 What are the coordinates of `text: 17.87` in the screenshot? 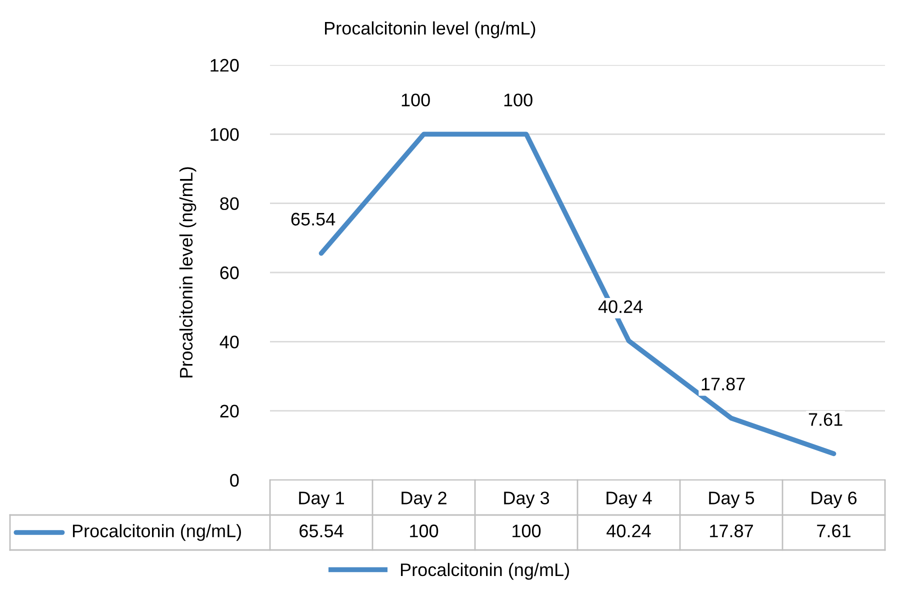 It's located at (731, 531).